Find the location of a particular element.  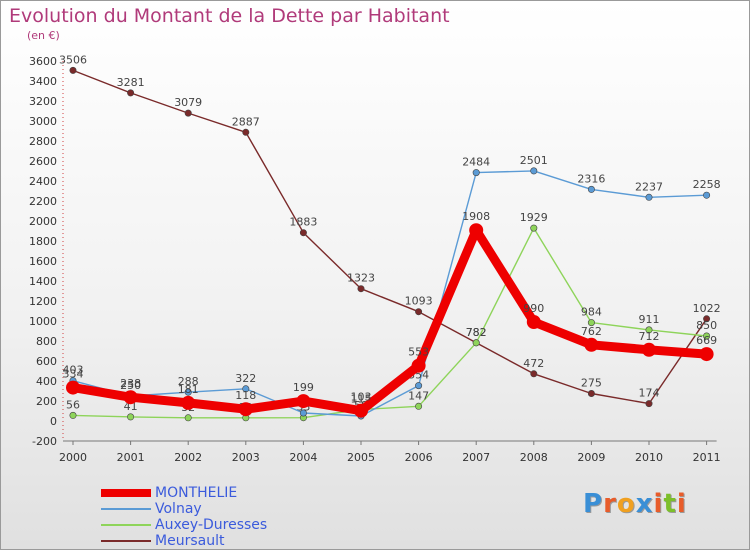

data-label: 3506 is located at coordinates (73, 59).